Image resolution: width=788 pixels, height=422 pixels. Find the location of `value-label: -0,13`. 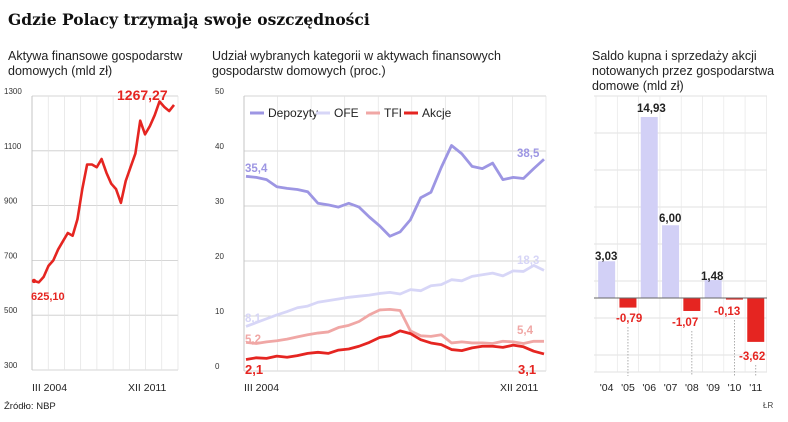

value-label: -0,13 is located at coordinates (727, 312).